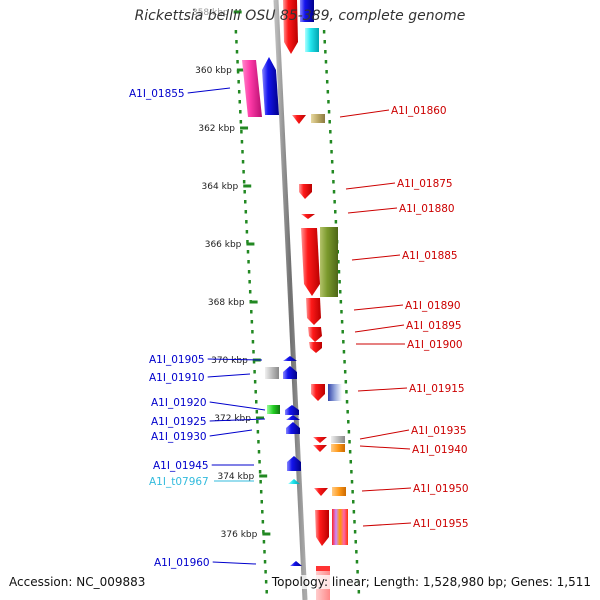 This screenshot has width=600, height=600. I want to click on gene-label: A1I_01930, so click(179, 437).